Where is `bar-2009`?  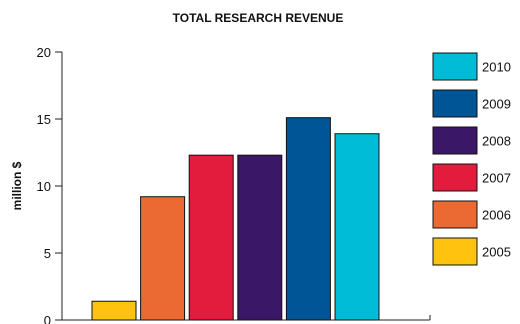
bar-2009 is located at coordinates (308, 219).